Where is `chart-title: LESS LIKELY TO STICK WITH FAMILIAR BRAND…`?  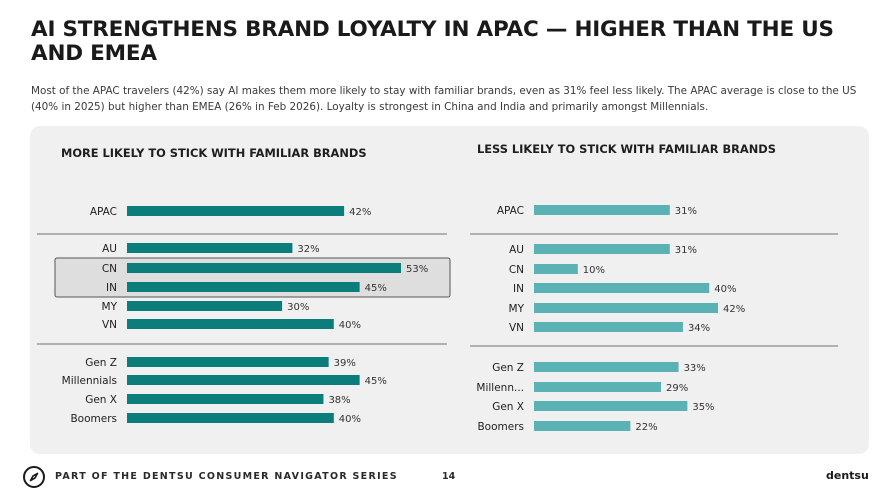 chart-title: LESS LIKELY TO STICK WITH FAMILIAR BRAND… is located at coordinates (626, 149).